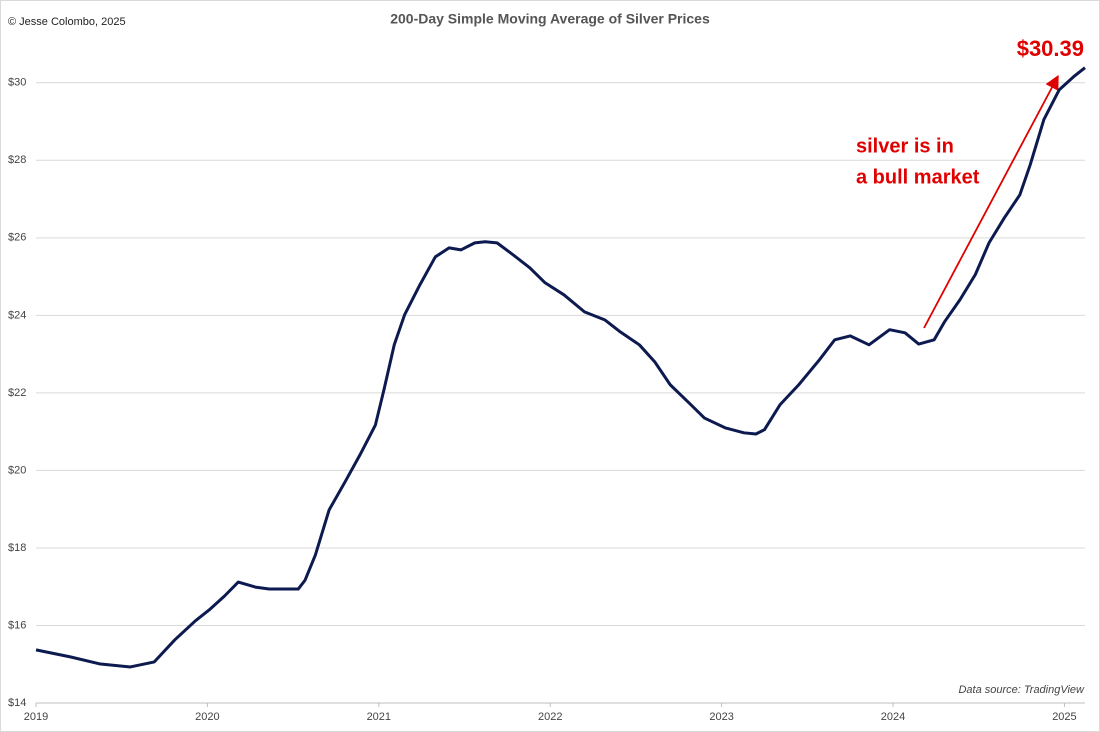  I want to click on x-tick-label: 2020, so click(207, 717).